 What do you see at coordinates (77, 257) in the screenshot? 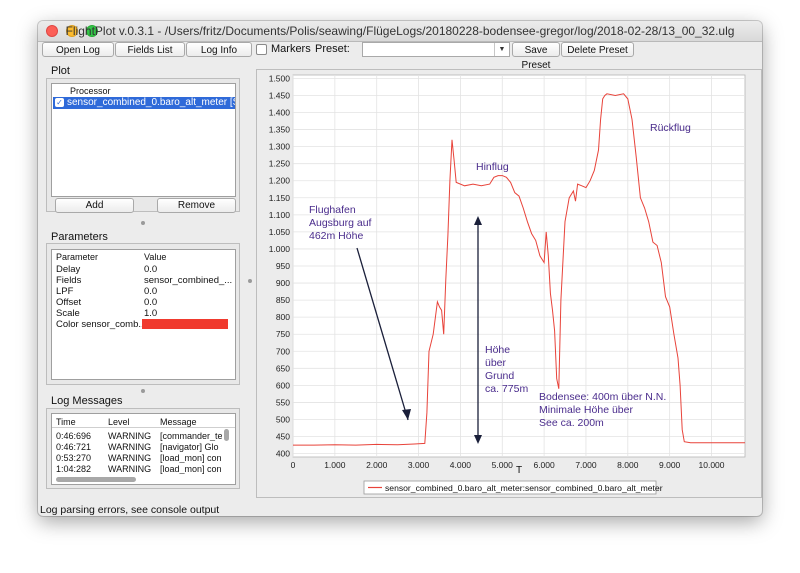
I see `parameter-column-header: Parameter` at bounding box center [77, 257].